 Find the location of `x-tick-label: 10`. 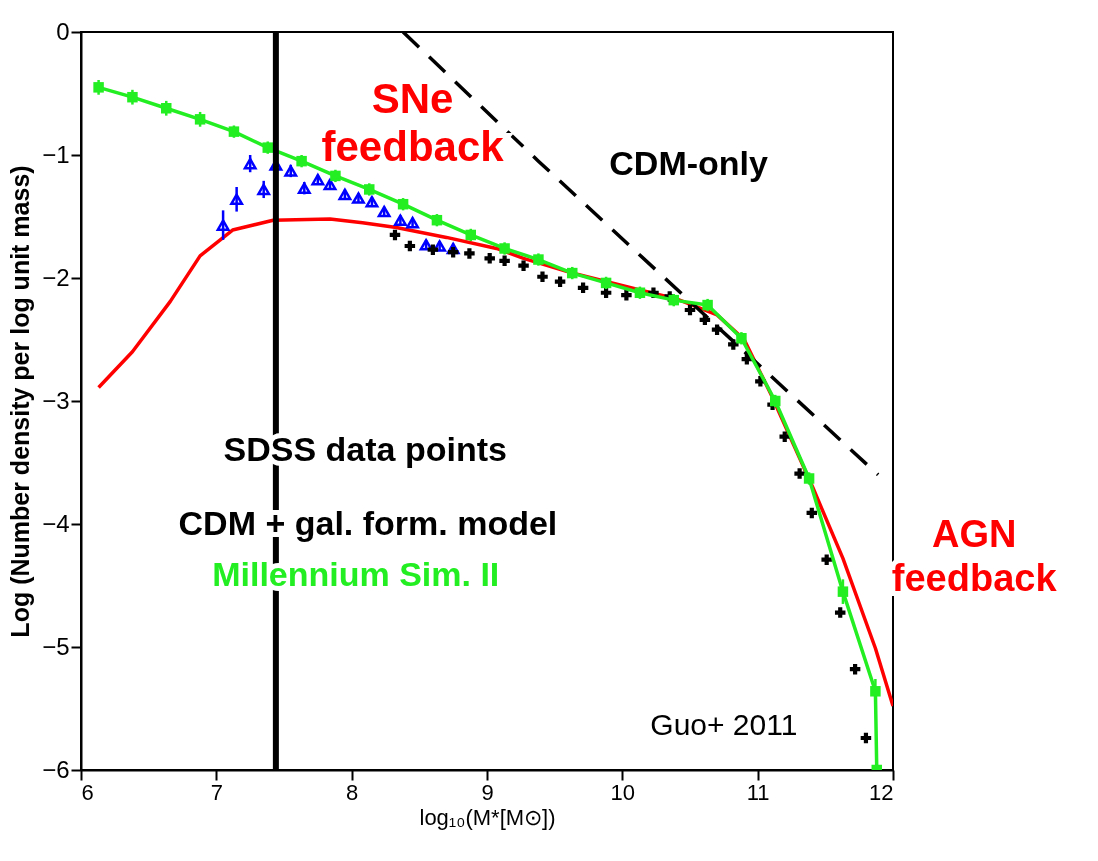

x-tick-label: 10 is located at coordinates (623, 792).